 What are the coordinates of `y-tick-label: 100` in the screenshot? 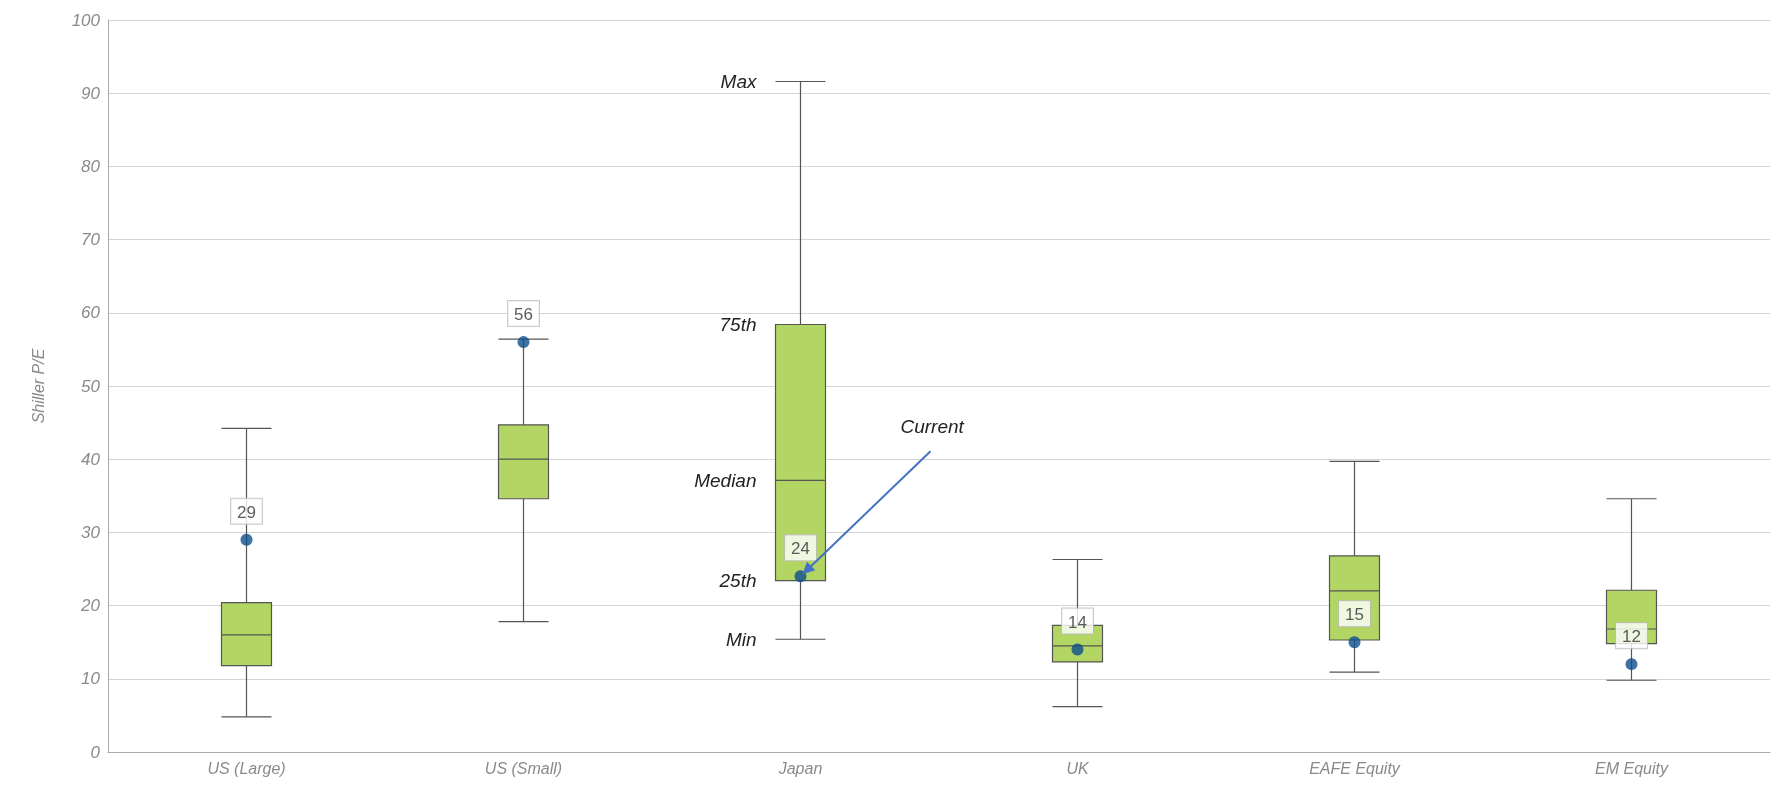 It's located at (86, 20).